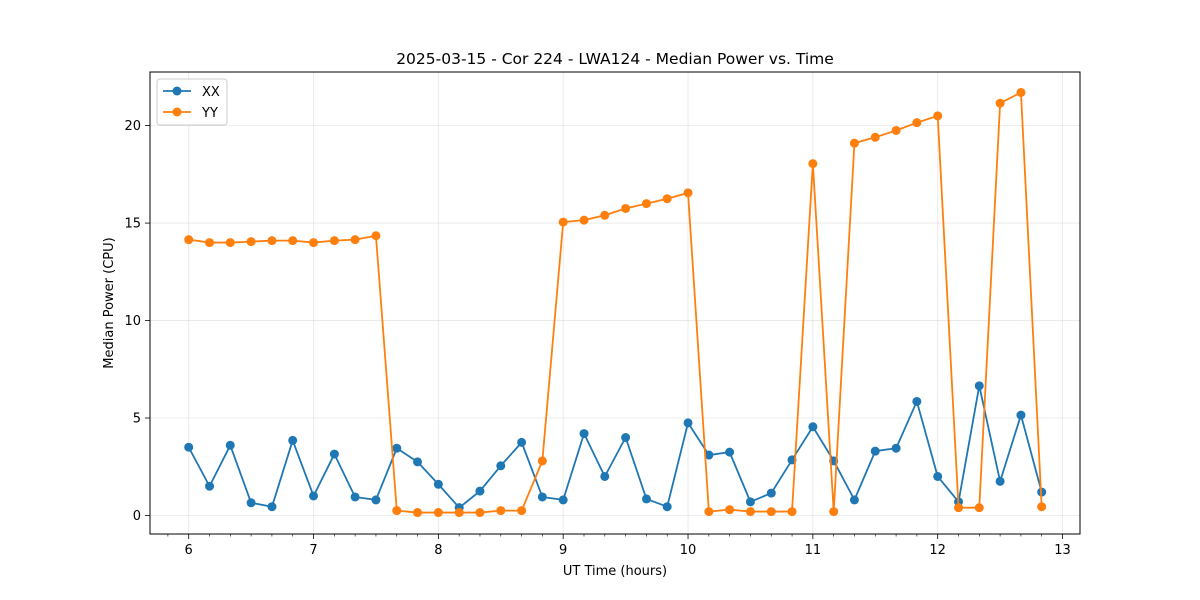  Describe the element at coordinates (109, 302) in the screenshot. I see `y-axis-label: Median Power (CPU)` at that location.